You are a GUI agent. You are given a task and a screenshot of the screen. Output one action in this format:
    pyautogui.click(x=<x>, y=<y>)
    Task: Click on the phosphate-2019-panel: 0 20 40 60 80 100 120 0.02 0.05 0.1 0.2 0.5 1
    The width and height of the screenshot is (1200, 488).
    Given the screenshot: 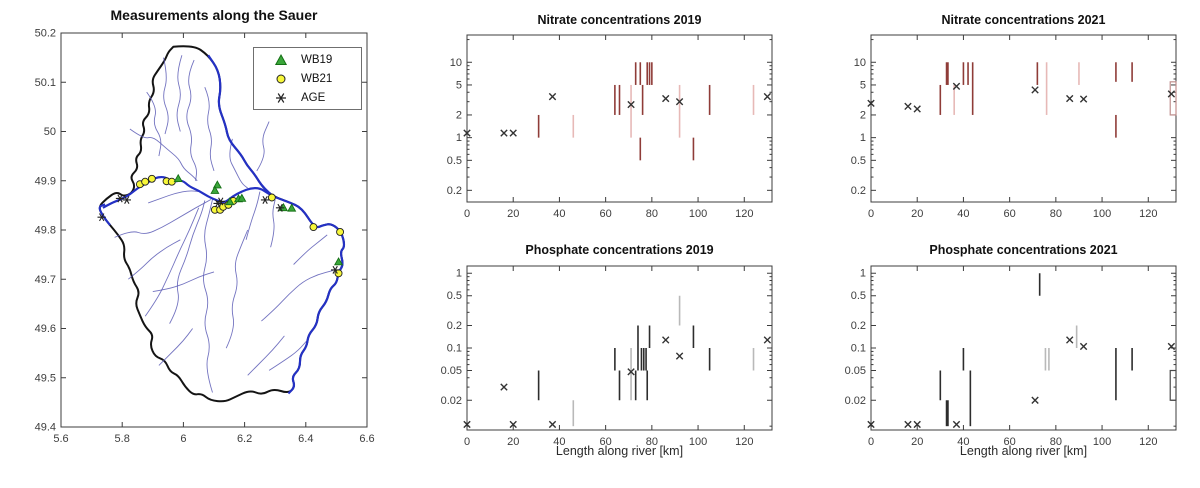 What is the action you would take?
    pyautogui.click(x=607, y=356)
    